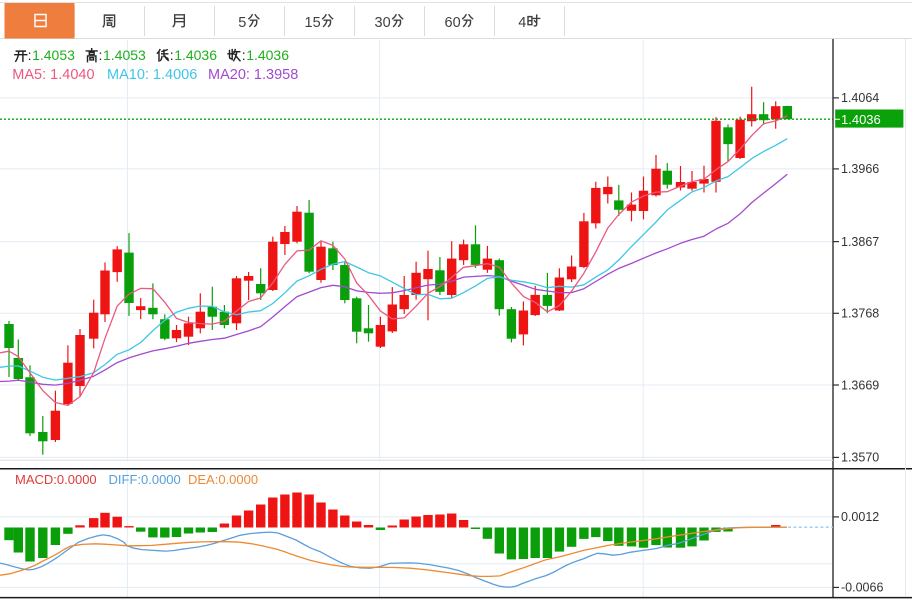 The width and height of the screenshot is (912, 605). Describe the element at coordinates (860, 517) in the screenshot. I see `svg-text: 0.0012` at that location.